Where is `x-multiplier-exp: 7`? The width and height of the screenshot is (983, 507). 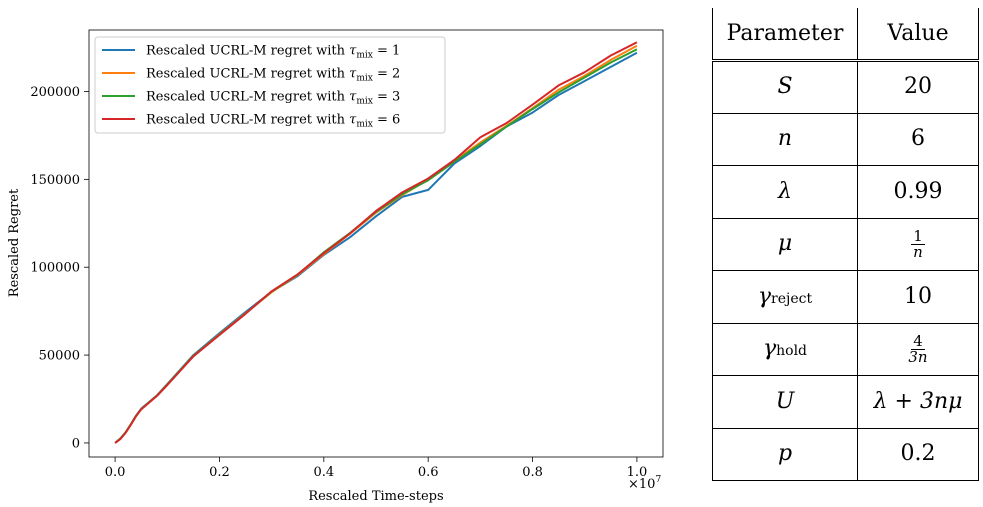
x-multiplier-exp: 7 is located at coordinates (658, 480).